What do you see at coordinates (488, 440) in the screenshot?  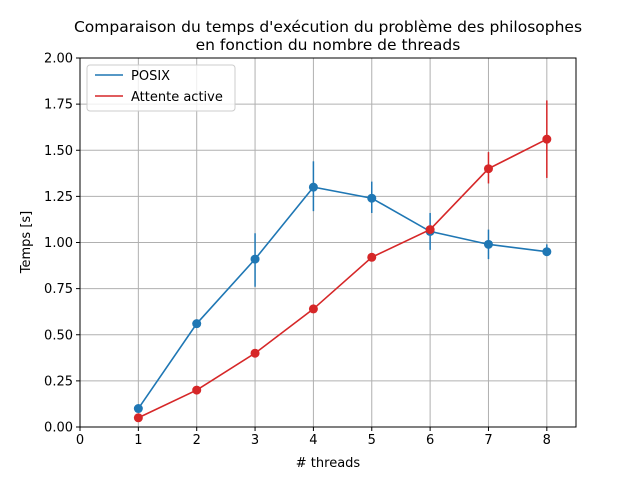 I see `x-tick-label: 7` at bounding box center [488, 440].